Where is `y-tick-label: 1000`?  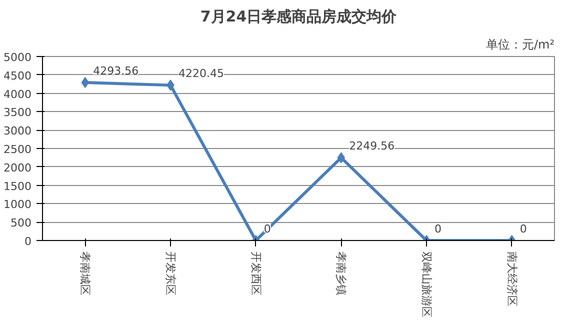
y-tick-label: 1000 is located at coordinates (18, 205).